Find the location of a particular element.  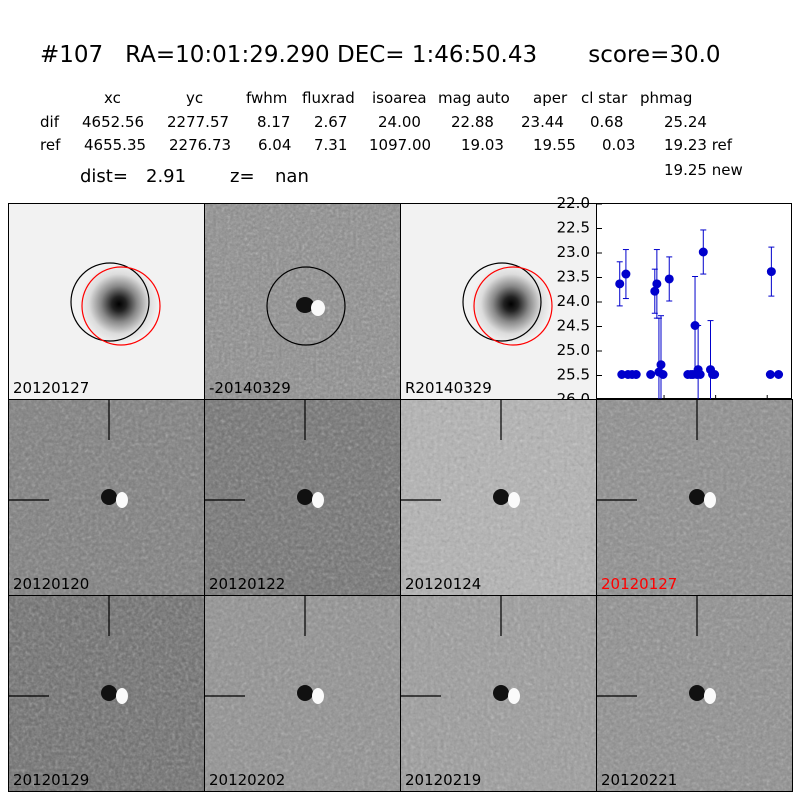

panel-label: 20120120 is located at coordinates (51, 584).